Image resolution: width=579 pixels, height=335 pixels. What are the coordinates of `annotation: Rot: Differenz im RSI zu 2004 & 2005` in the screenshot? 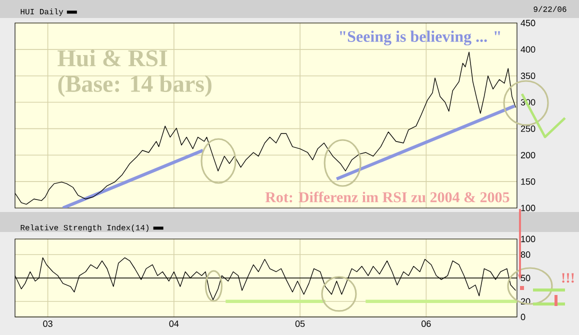 It's located at (387, 197).